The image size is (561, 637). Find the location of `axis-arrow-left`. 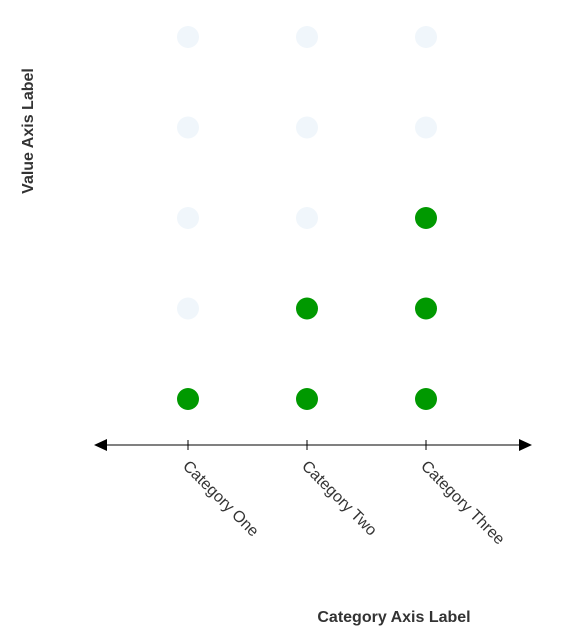

axis-arrow-left is located at coordinates (100, 445).